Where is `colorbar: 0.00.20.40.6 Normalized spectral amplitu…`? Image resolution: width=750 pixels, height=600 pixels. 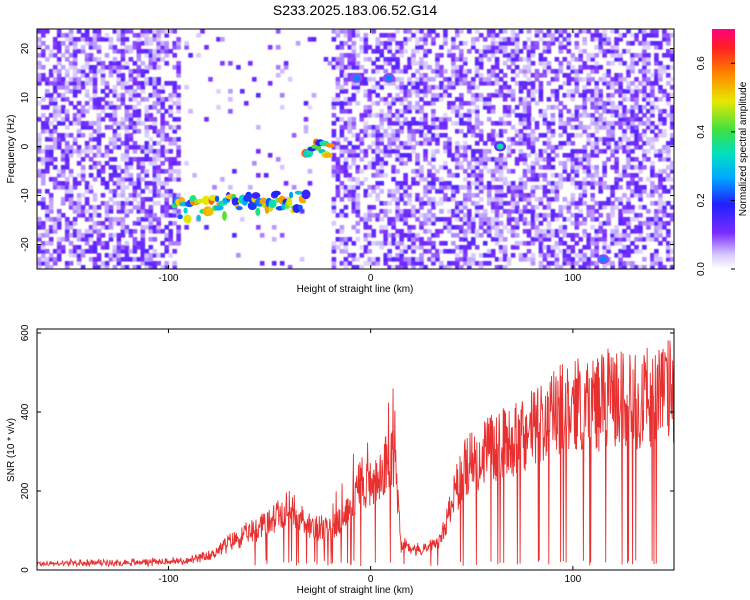 colorbar: 0.00.20.40.6 Normalized spectral amplitu… is located at coordinates (722, 152).